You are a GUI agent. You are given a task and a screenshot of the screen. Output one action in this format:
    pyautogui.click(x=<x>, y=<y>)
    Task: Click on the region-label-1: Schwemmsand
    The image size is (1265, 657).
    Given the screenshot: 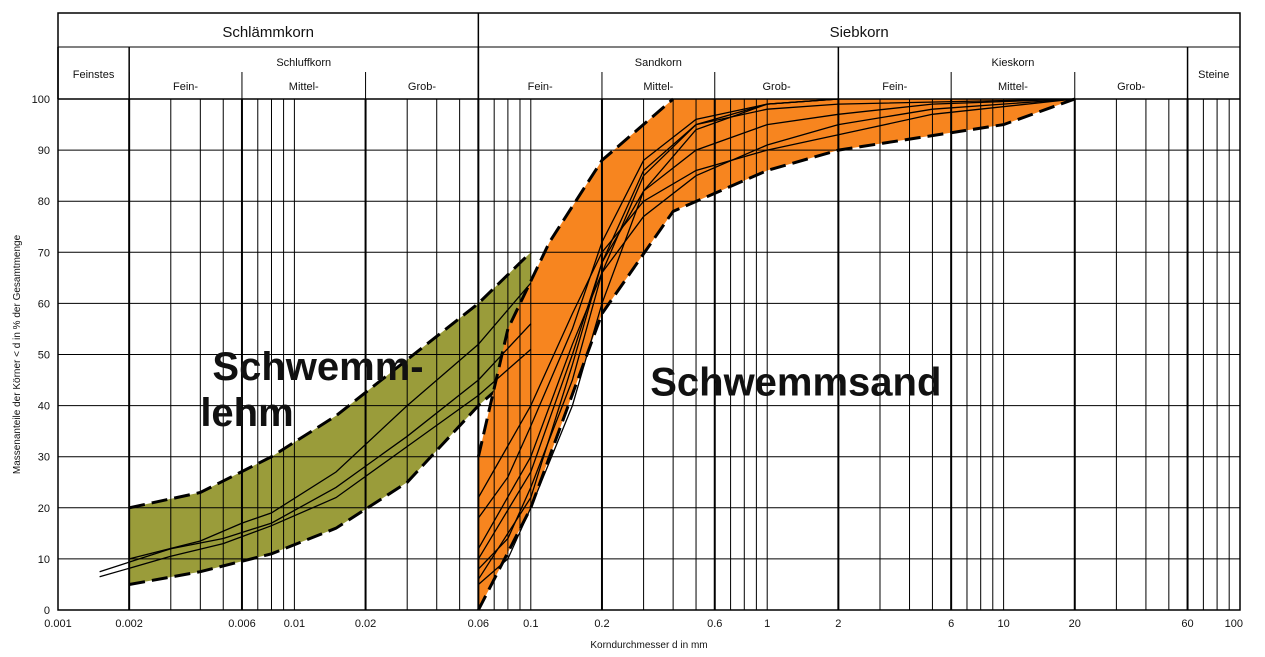 What is the action you would take?
    pyautogui.click(x=795, y=382)
    